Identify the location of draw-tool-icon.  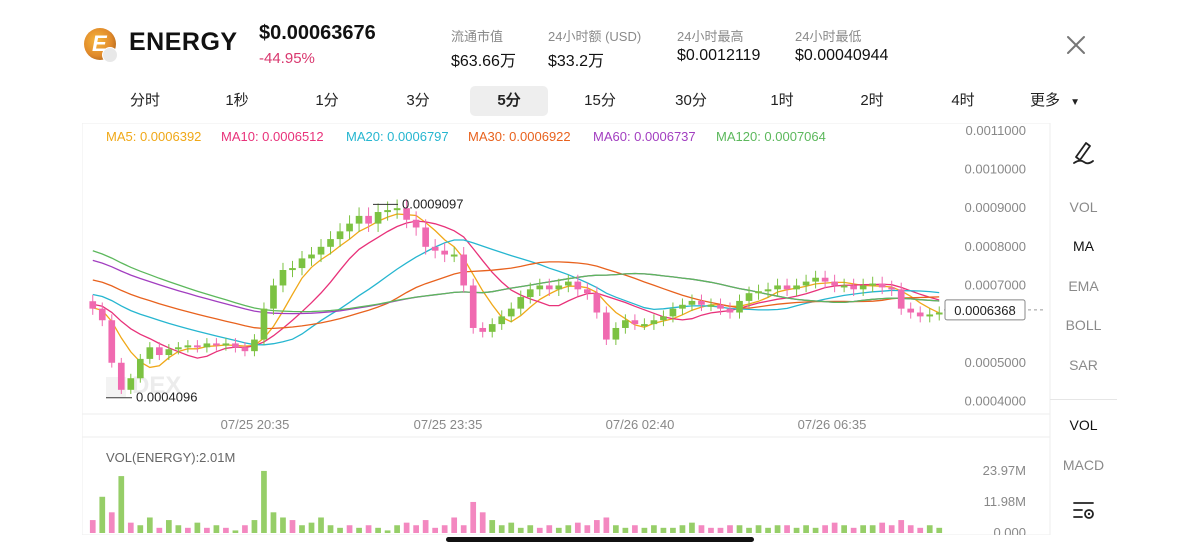
(1083, 152).